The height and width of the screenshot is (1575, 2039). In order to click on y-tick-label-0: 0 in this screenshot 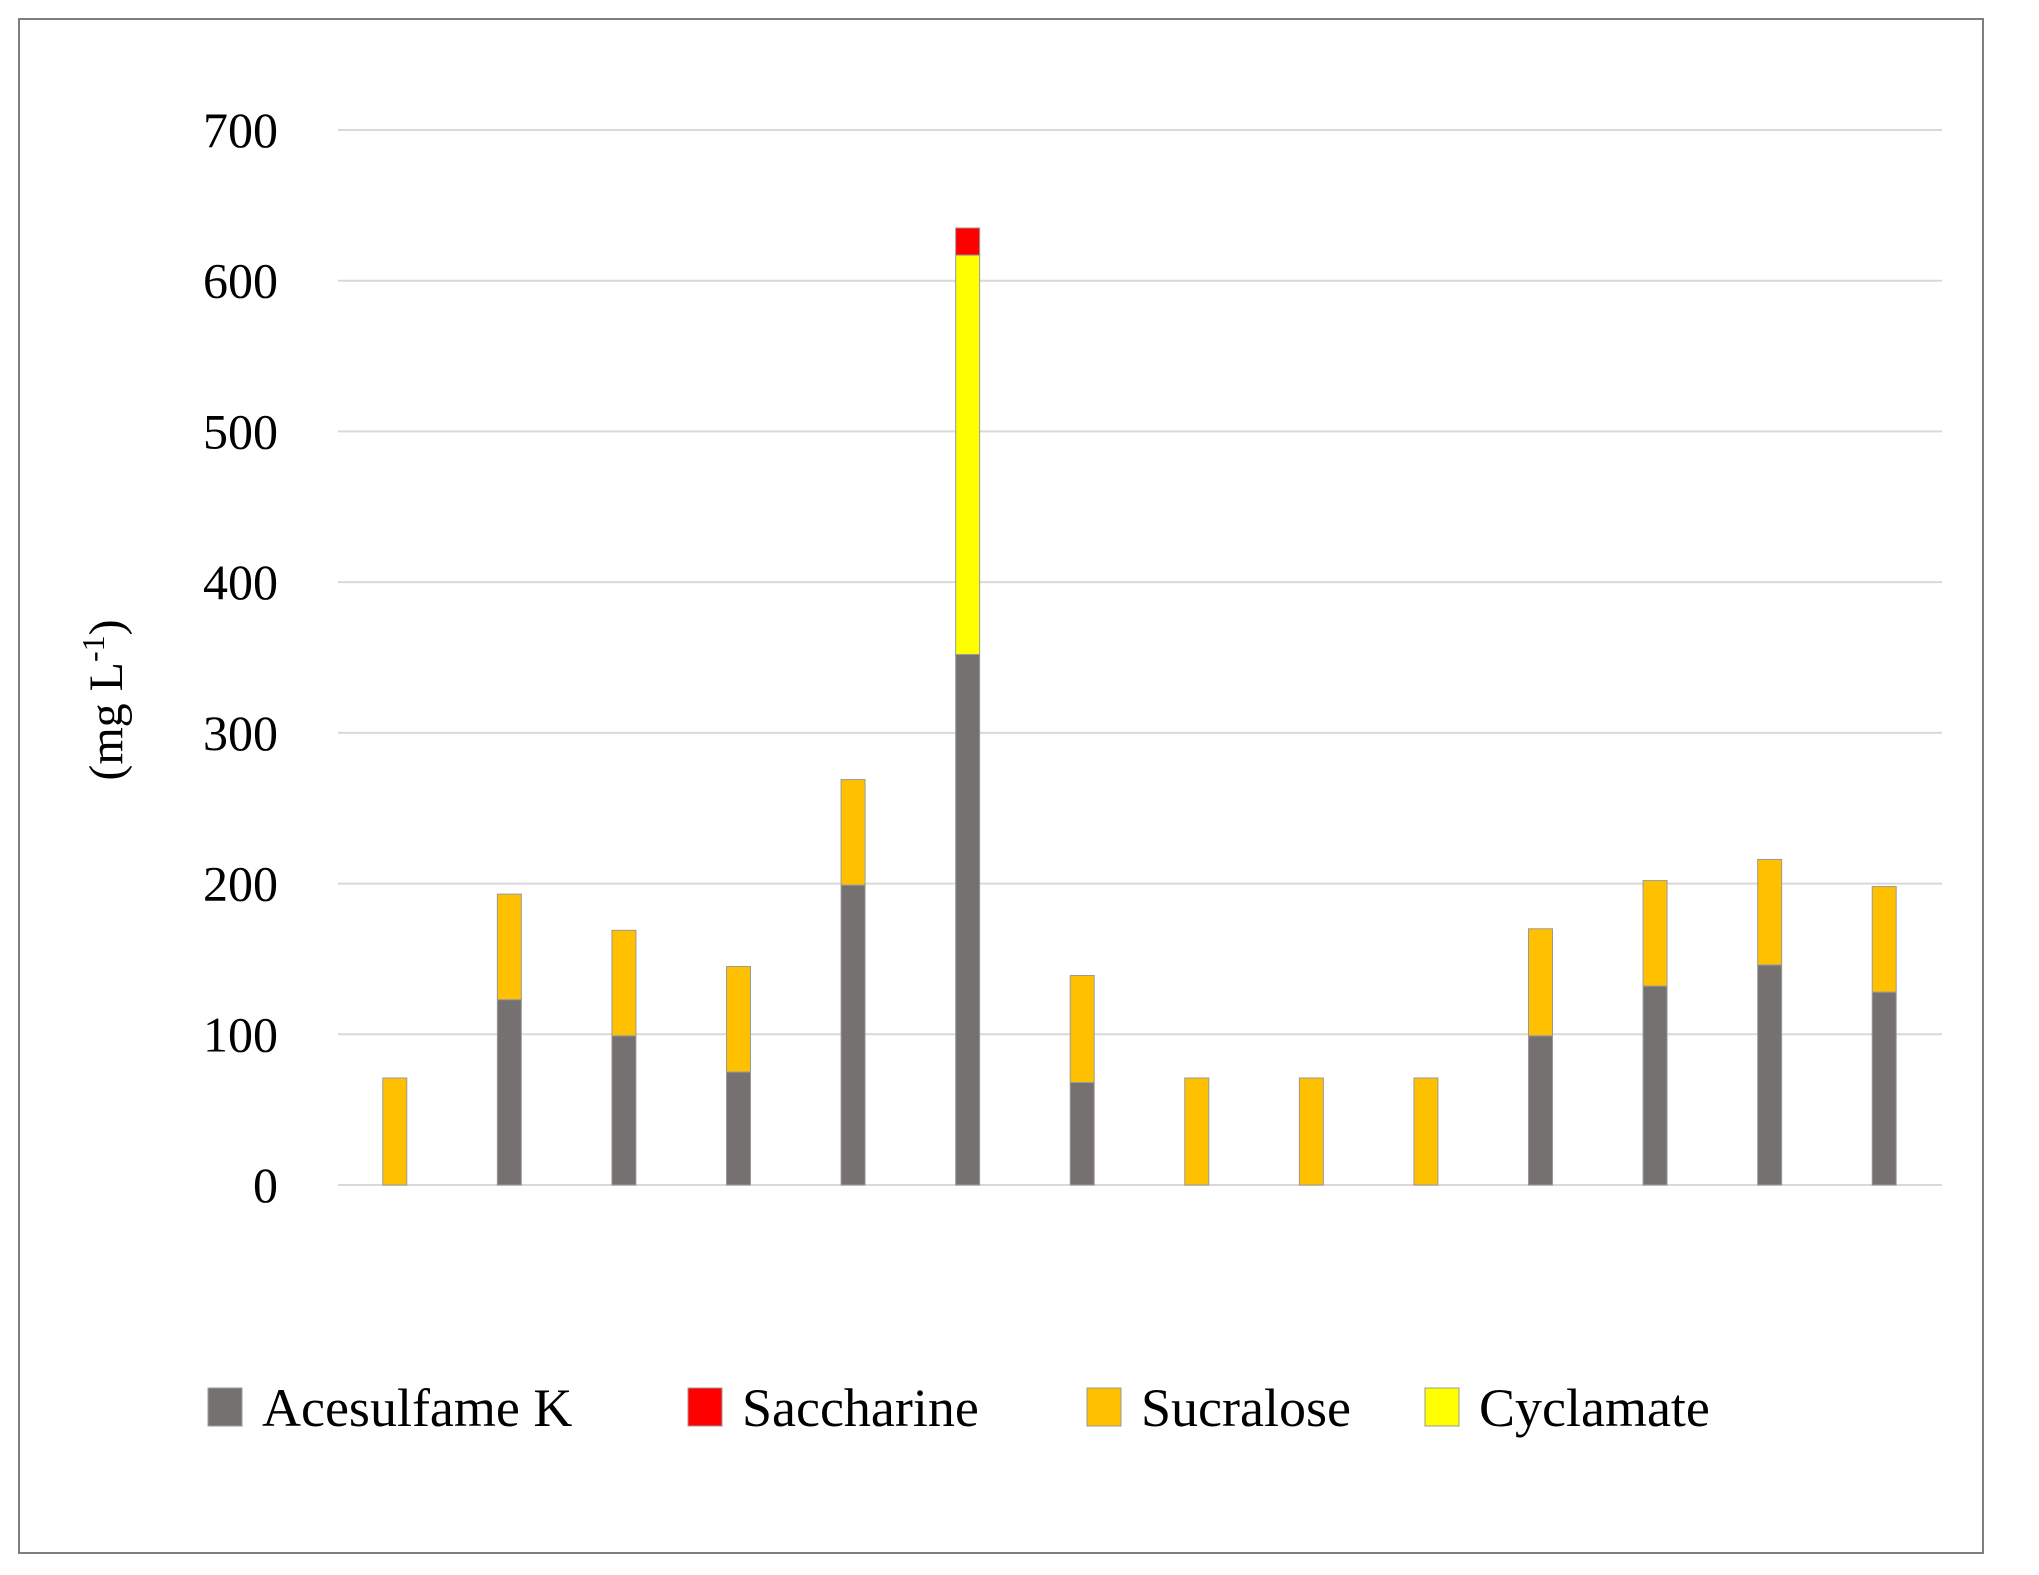, I will do `click(265, 1185)`.